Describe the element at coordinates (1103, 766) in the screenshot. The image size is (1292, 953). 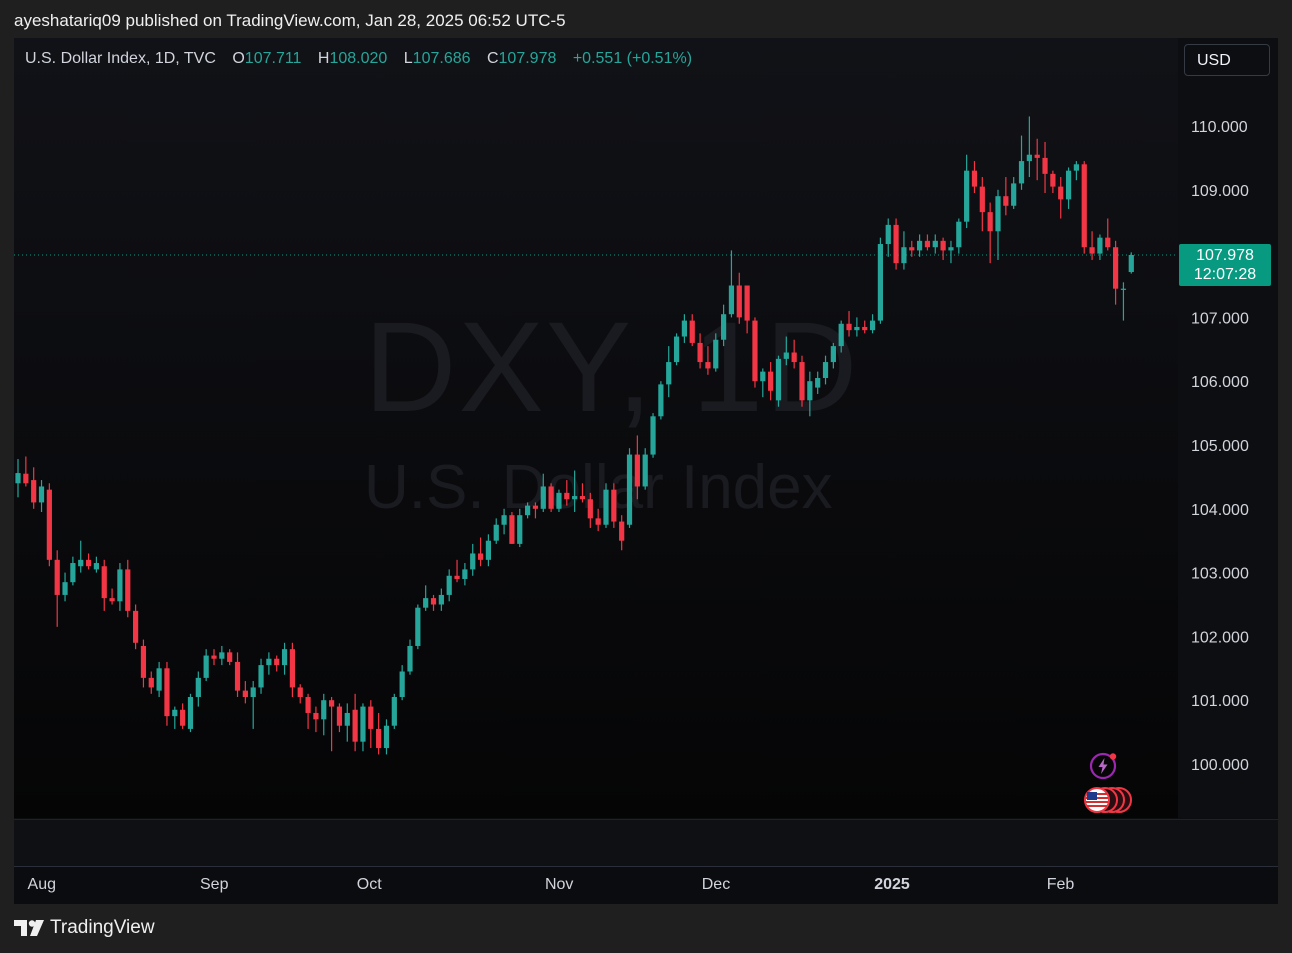
I see `lightning-icon` at that location.